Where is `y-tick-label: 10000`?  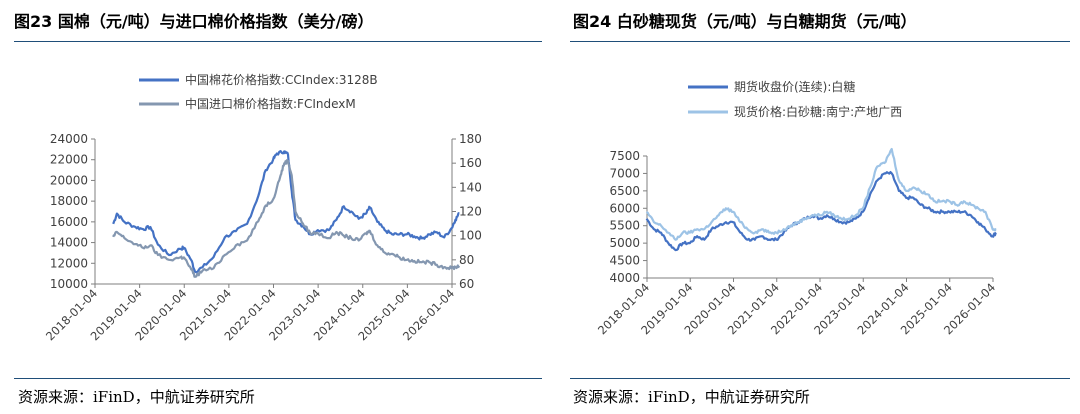 y-tick-label: 10000 is located at coordinates (69, 284).